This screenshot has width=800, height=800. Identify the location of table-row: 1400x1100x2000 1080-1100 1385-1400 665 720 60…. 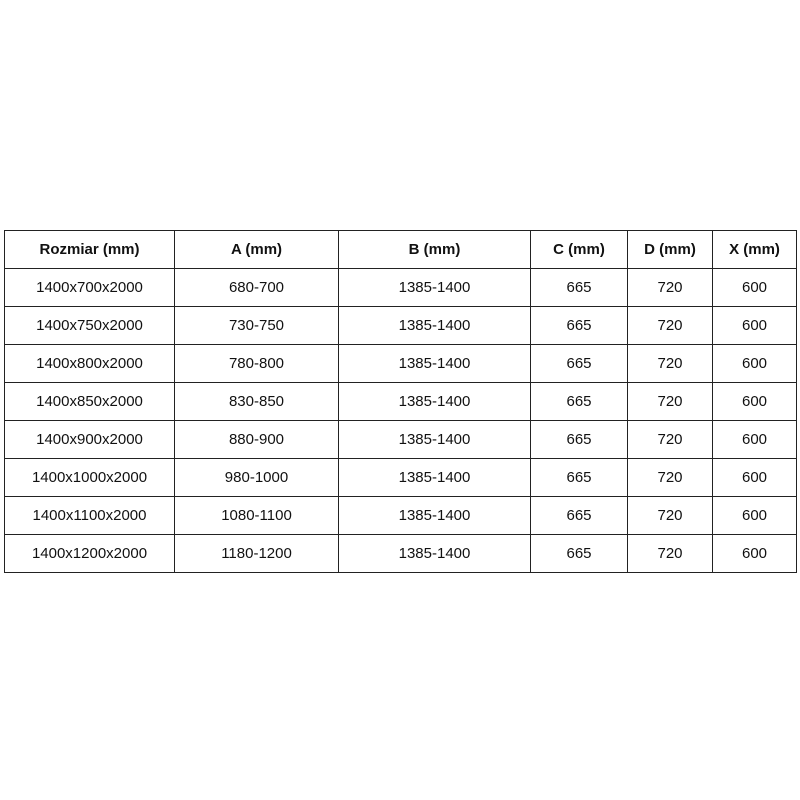
(400, 515).